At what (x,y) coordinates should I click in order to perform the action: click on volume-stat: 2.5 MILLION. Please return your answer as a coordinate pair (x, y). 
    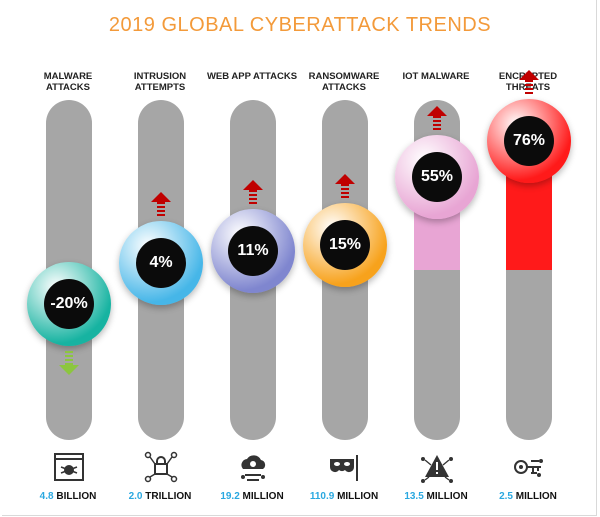
    Looking at the image, I should click on (528, 496).